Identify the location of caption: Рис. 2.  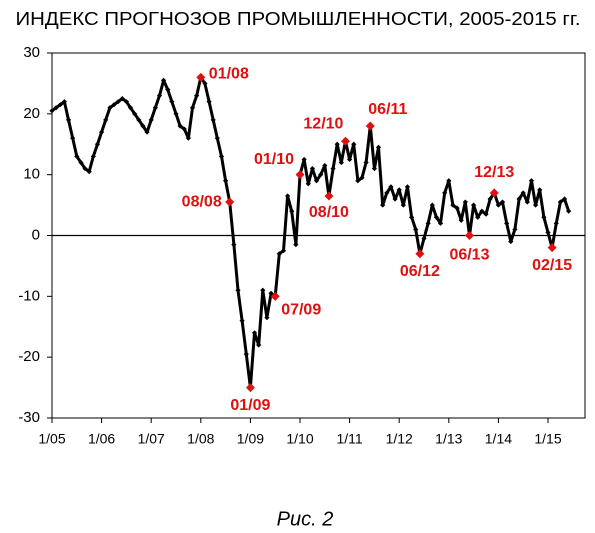
(305, 519).